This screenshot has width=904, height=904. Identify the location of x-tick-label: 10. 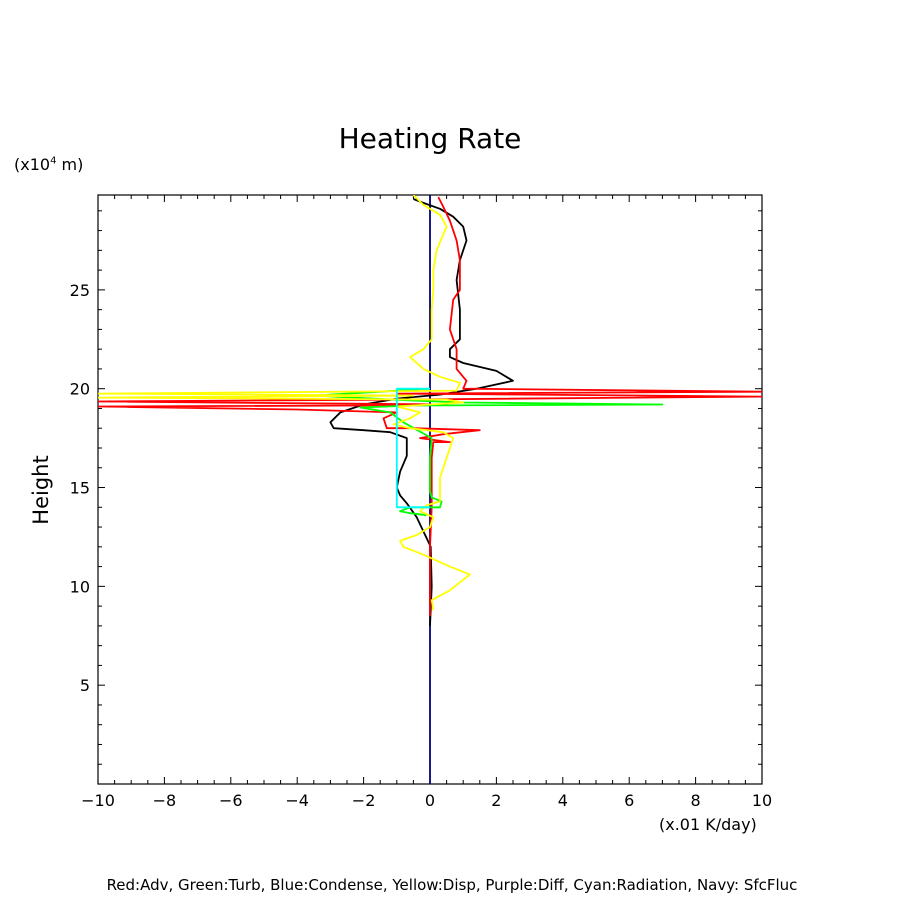
(762, 800).